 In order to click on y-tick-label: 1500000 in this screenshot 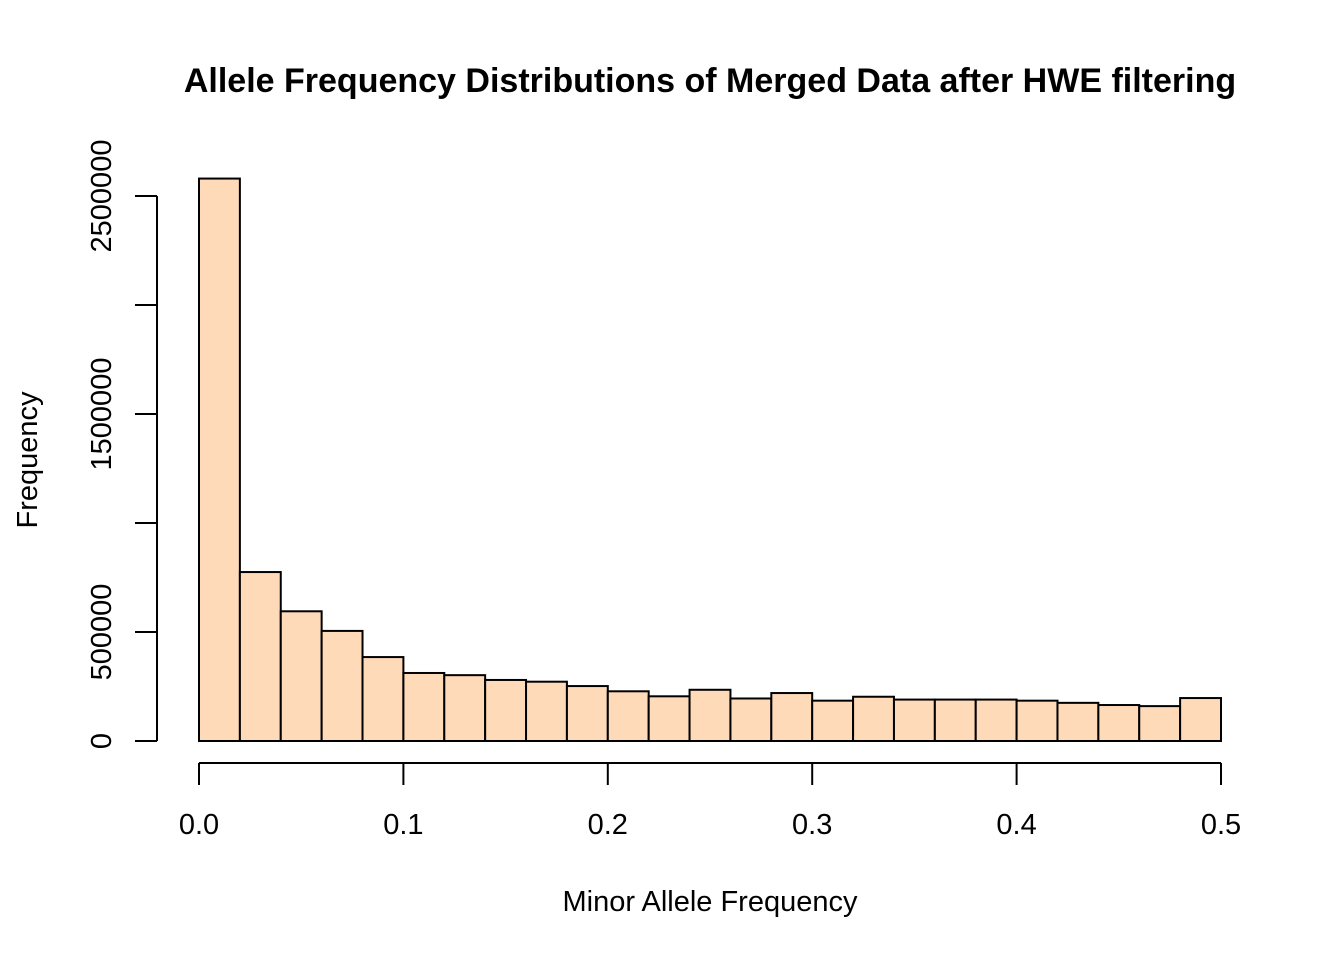, I will do `click(102, 414)`.